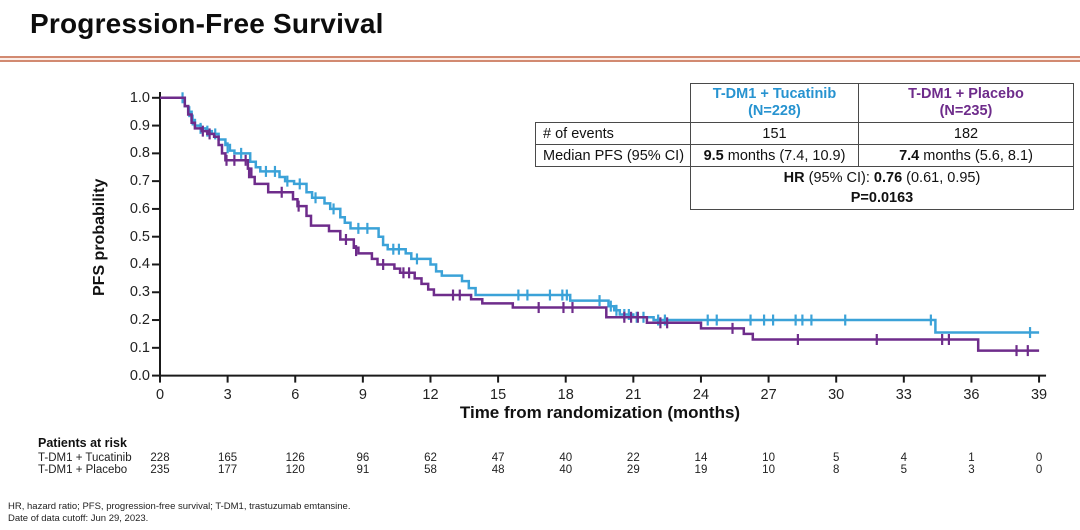 The height and width of the screenshot is (530, 1080). Describe the element at coordinates (613, 133) in the screenshot. I see `events-row-label: # of events` at that location.